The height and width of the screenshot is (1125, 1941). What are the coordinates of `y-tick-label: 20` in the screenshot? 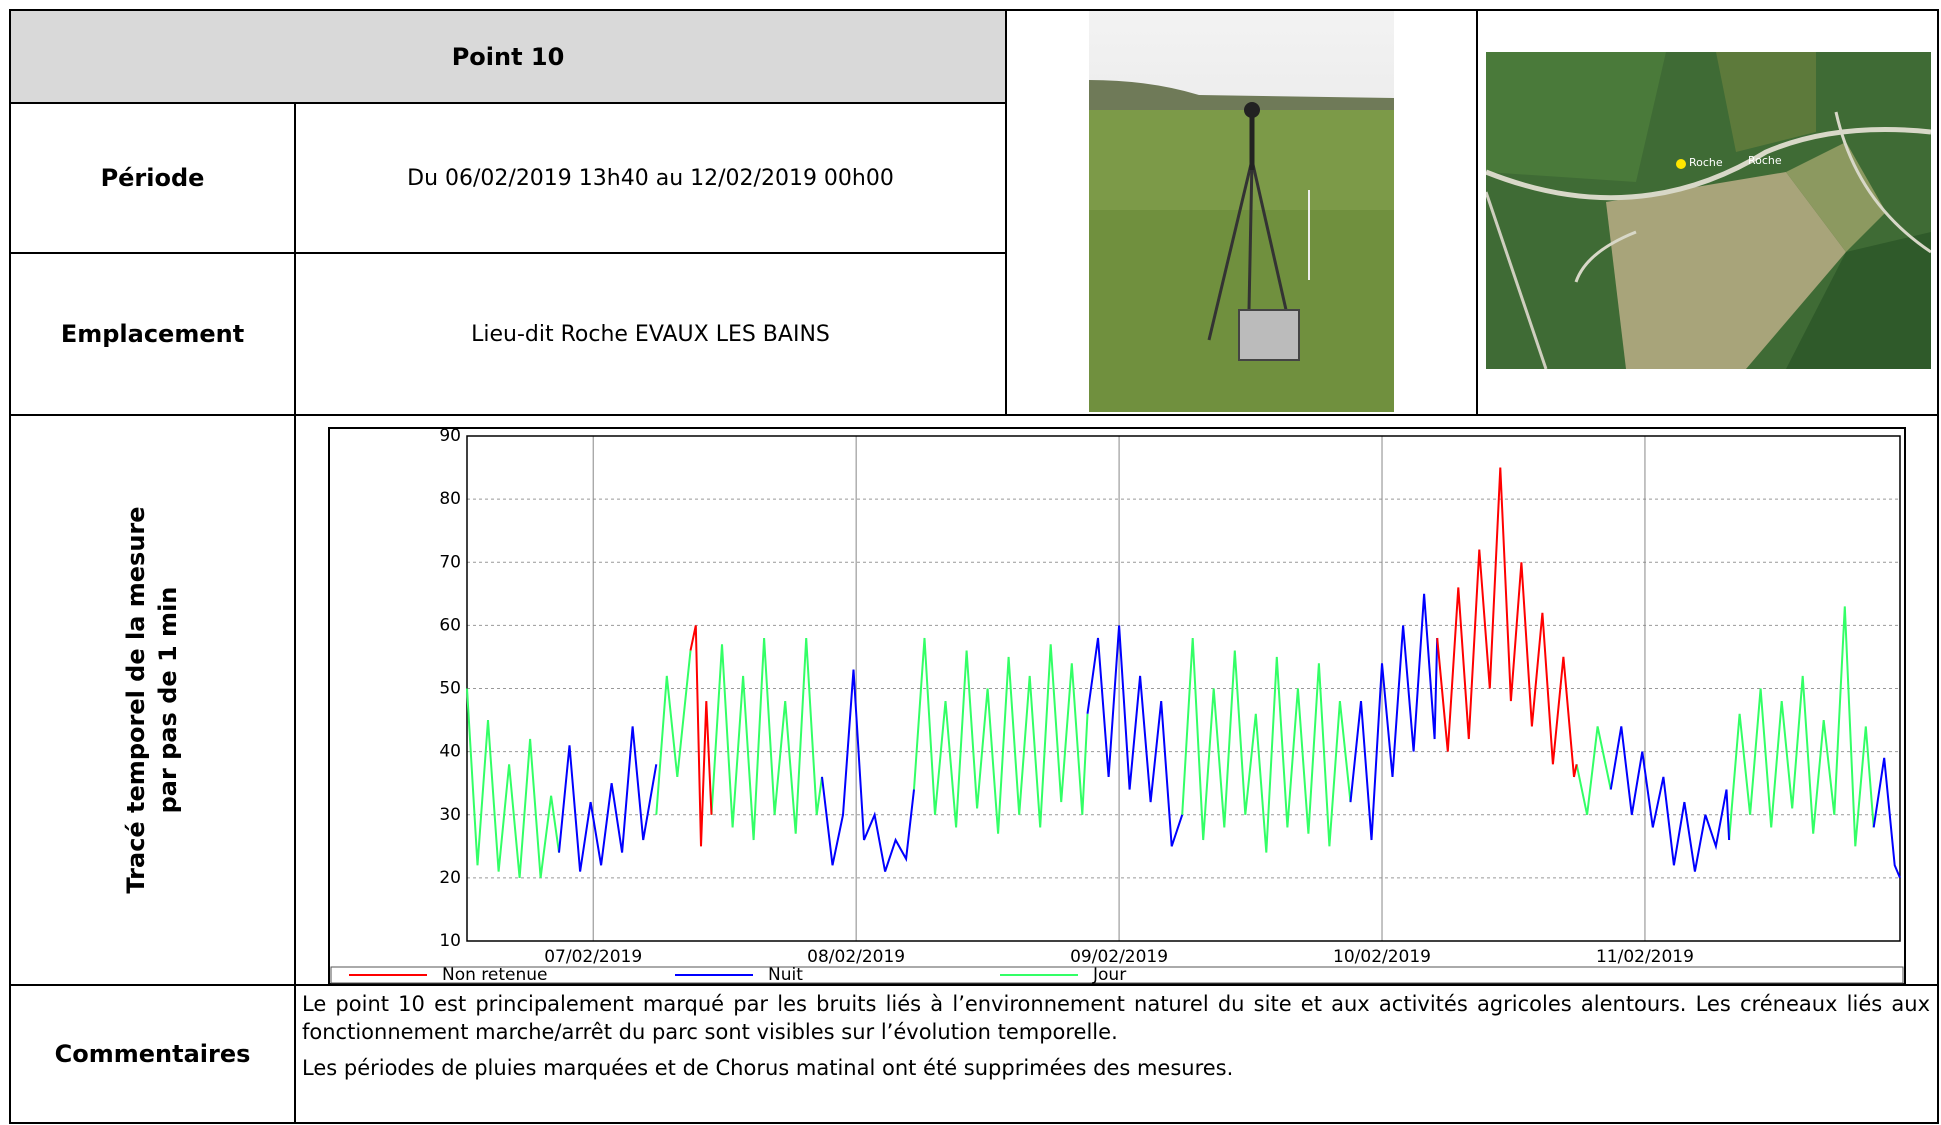 It's located at (450, 878).